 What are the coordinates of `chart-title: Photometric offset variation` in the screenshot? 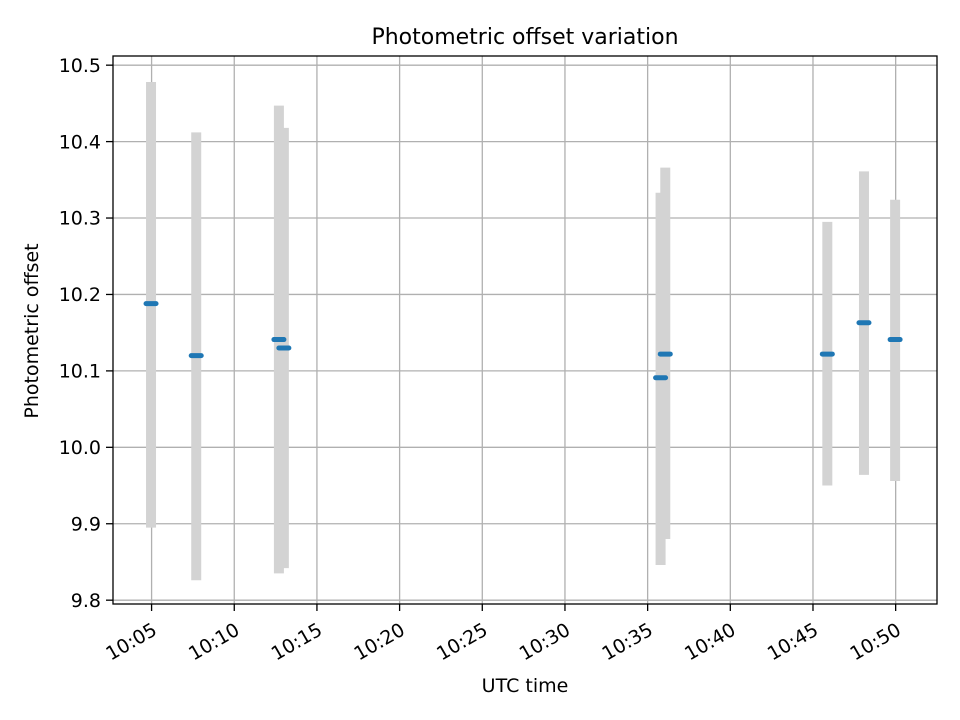 It's located at (524, 37).